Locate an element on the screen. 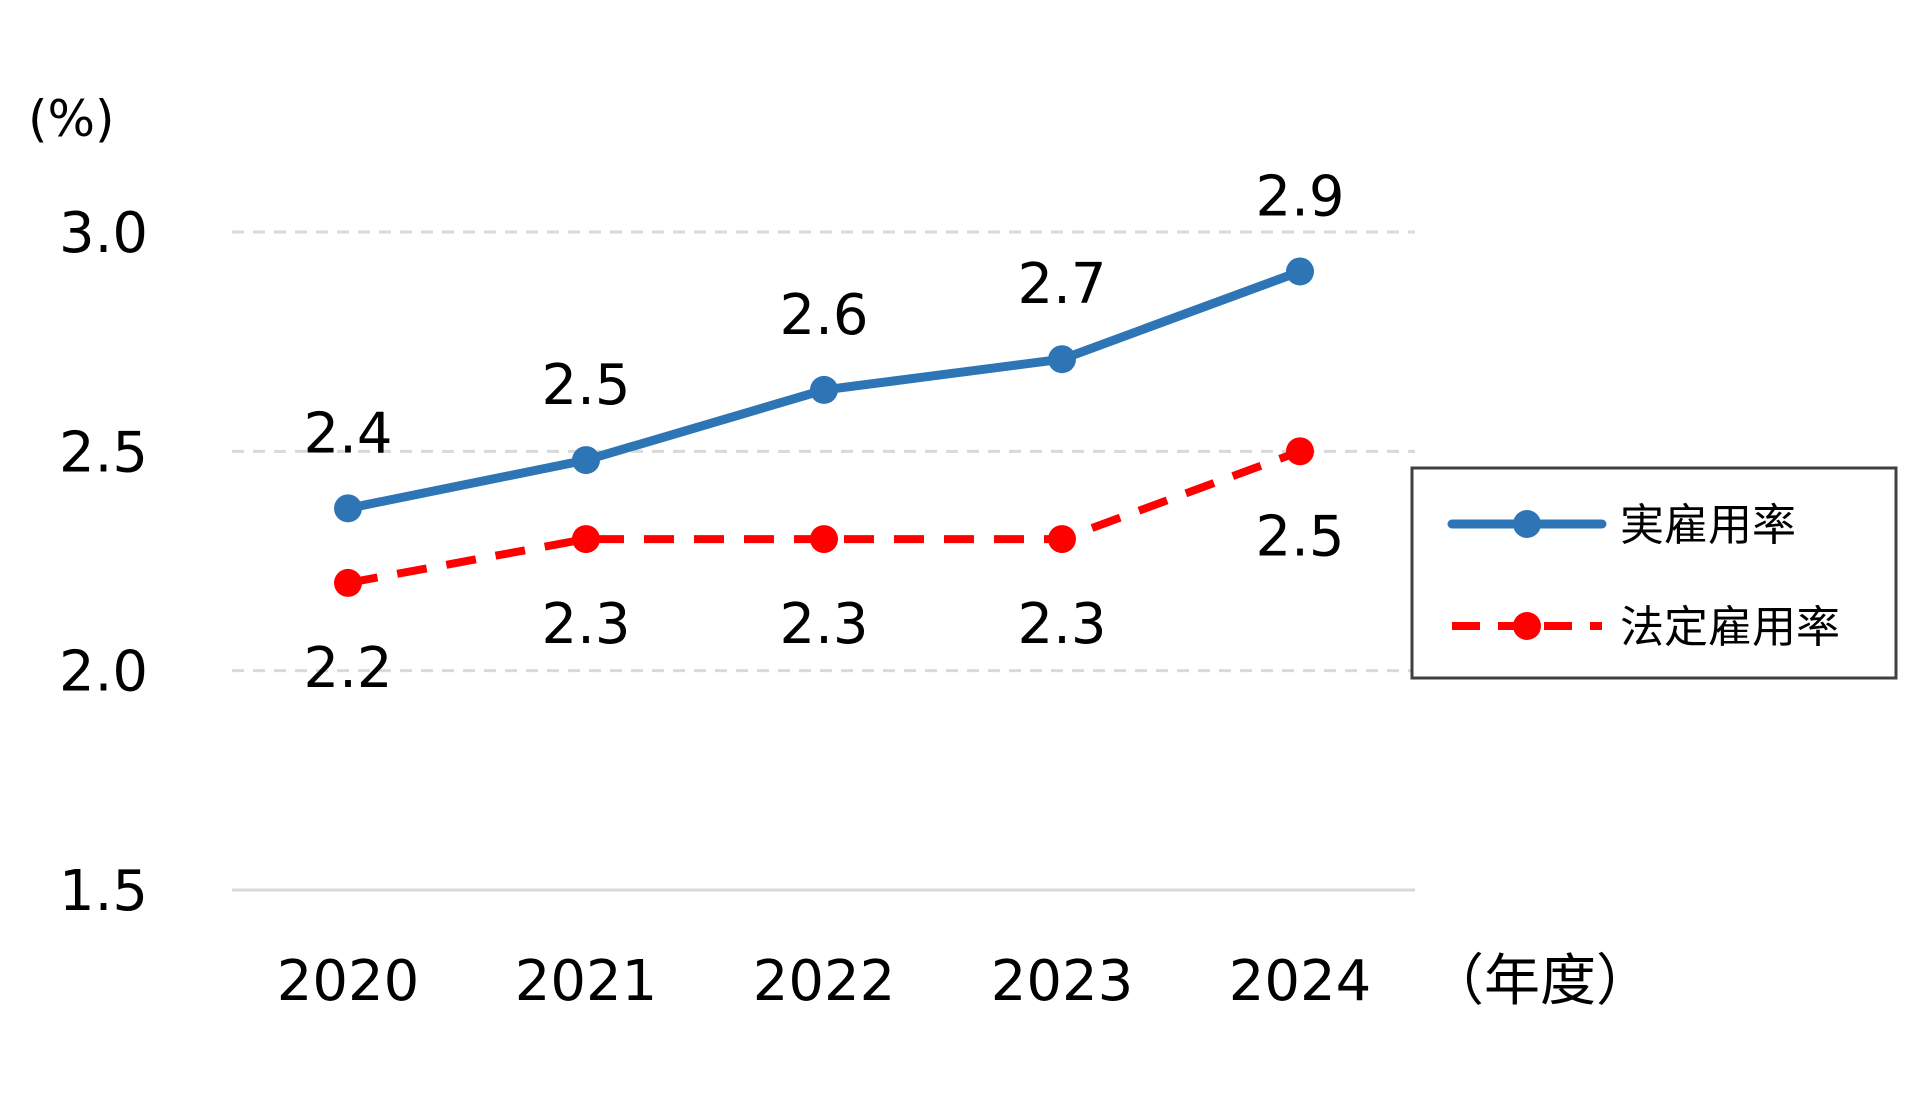  y-tick-label: 2.5 is located at coordinates (103, 452).